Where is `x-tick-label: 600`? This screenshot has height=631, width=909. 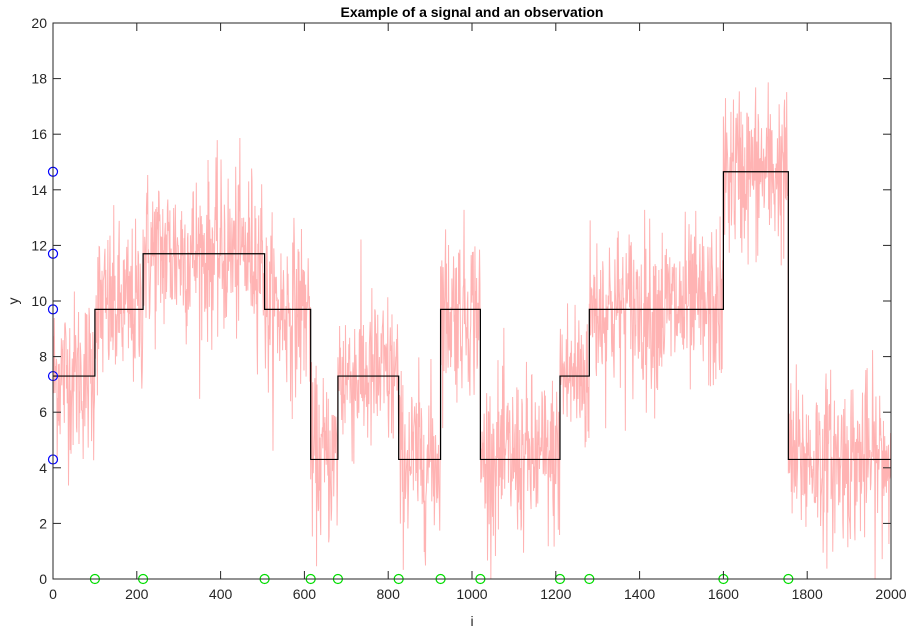 x-tick-label: 600 is located at coordinates (305, 594).